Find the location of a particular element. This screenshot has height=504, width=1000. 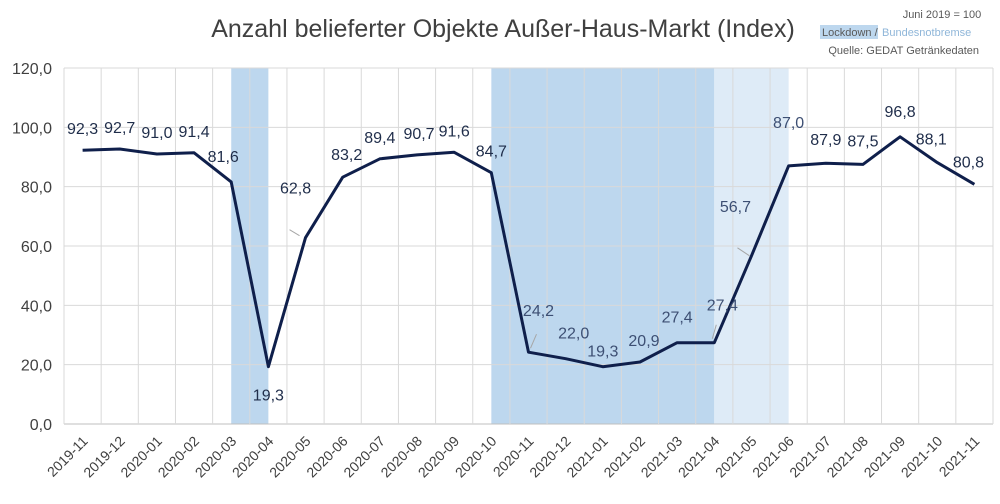

data-label: 56,7 is located at coordinates (735, 207).